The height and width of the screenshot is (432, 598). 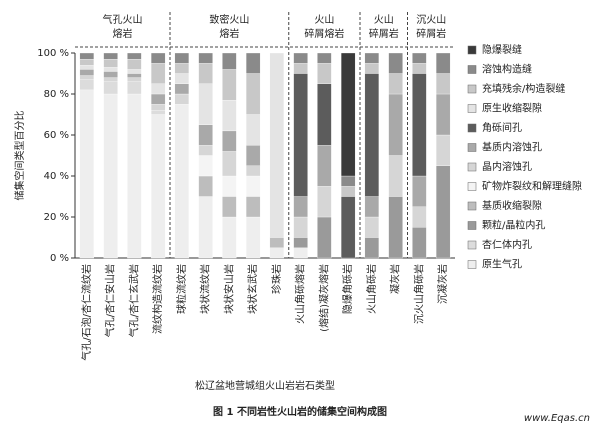 What do you see at coordinates (395, 279) in the screenshot?
I see `x-tick-label: 凝灰岩` at bounding box center [395, 279].